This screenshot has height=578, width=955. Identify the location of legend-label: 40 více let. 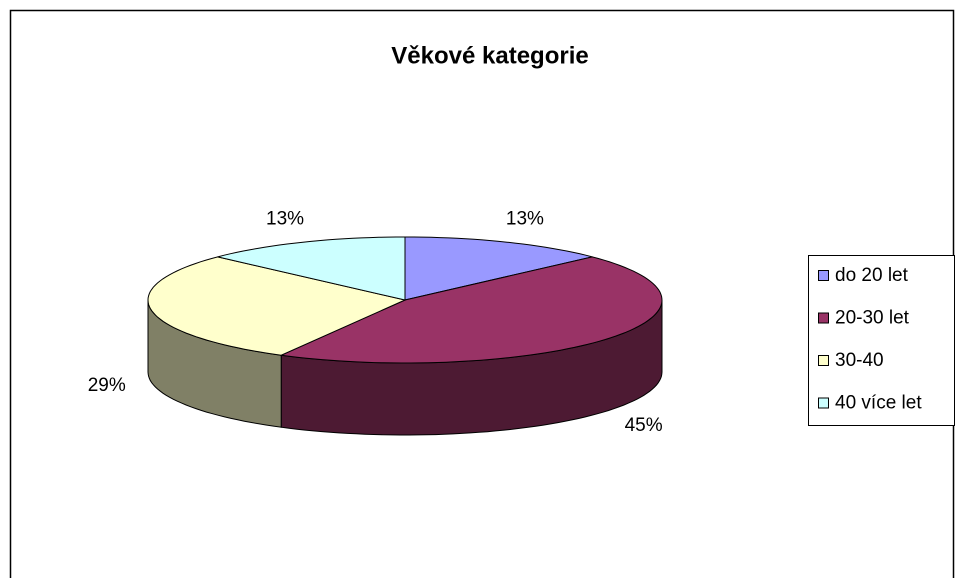
(878, 403).